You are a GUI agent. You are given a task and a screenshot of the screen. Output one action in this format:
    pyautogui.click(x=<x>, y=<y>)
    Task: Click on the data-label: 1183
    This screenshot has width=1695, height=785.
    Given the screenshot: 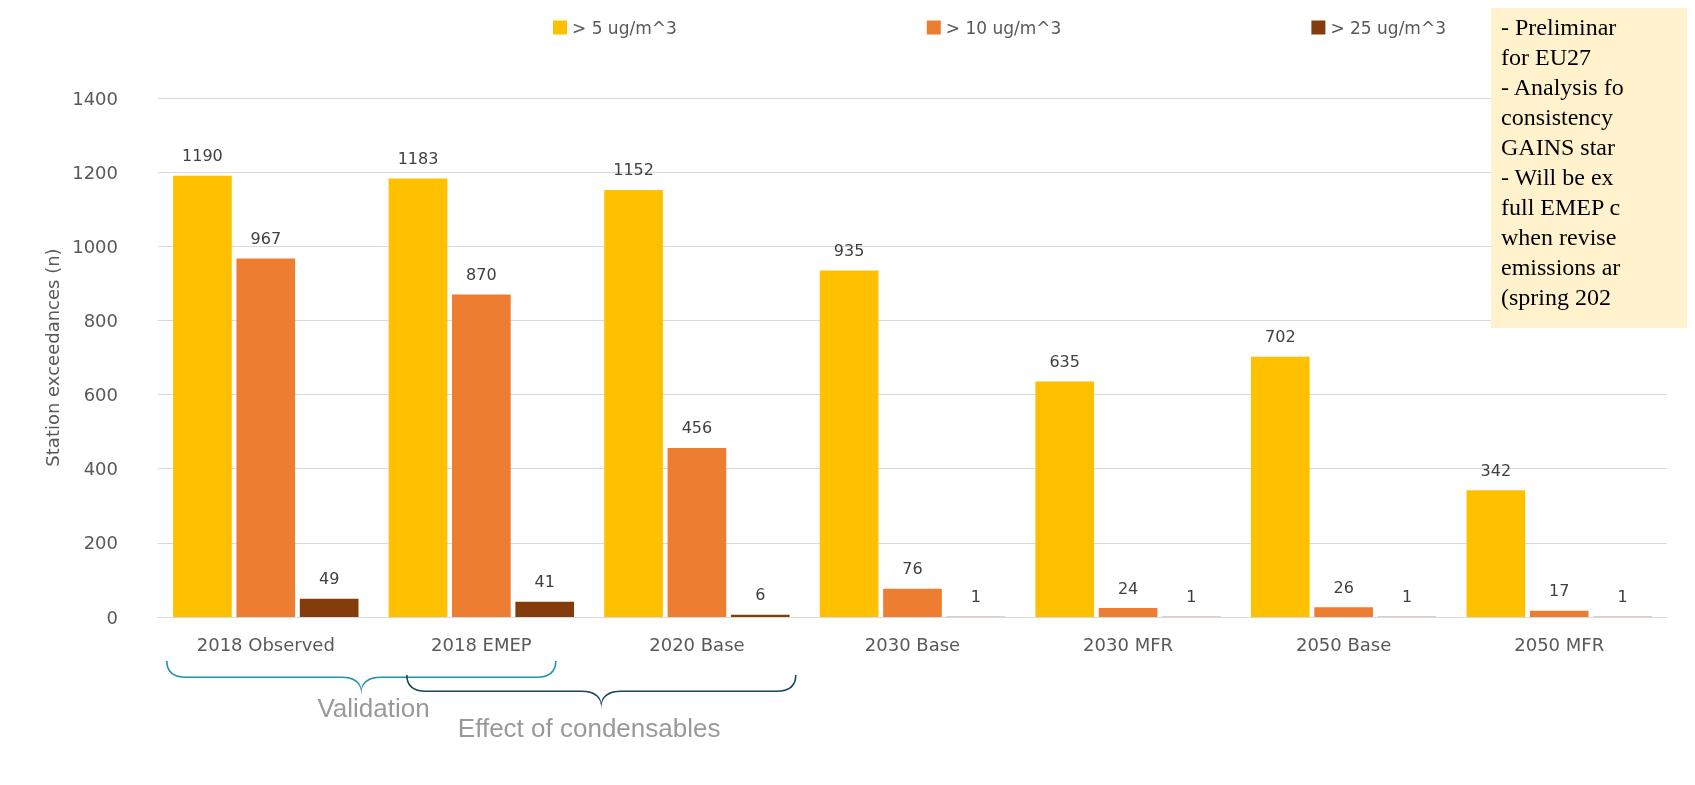 What is the action you would take?
    pyautogui.click(x=418, y=158)
    